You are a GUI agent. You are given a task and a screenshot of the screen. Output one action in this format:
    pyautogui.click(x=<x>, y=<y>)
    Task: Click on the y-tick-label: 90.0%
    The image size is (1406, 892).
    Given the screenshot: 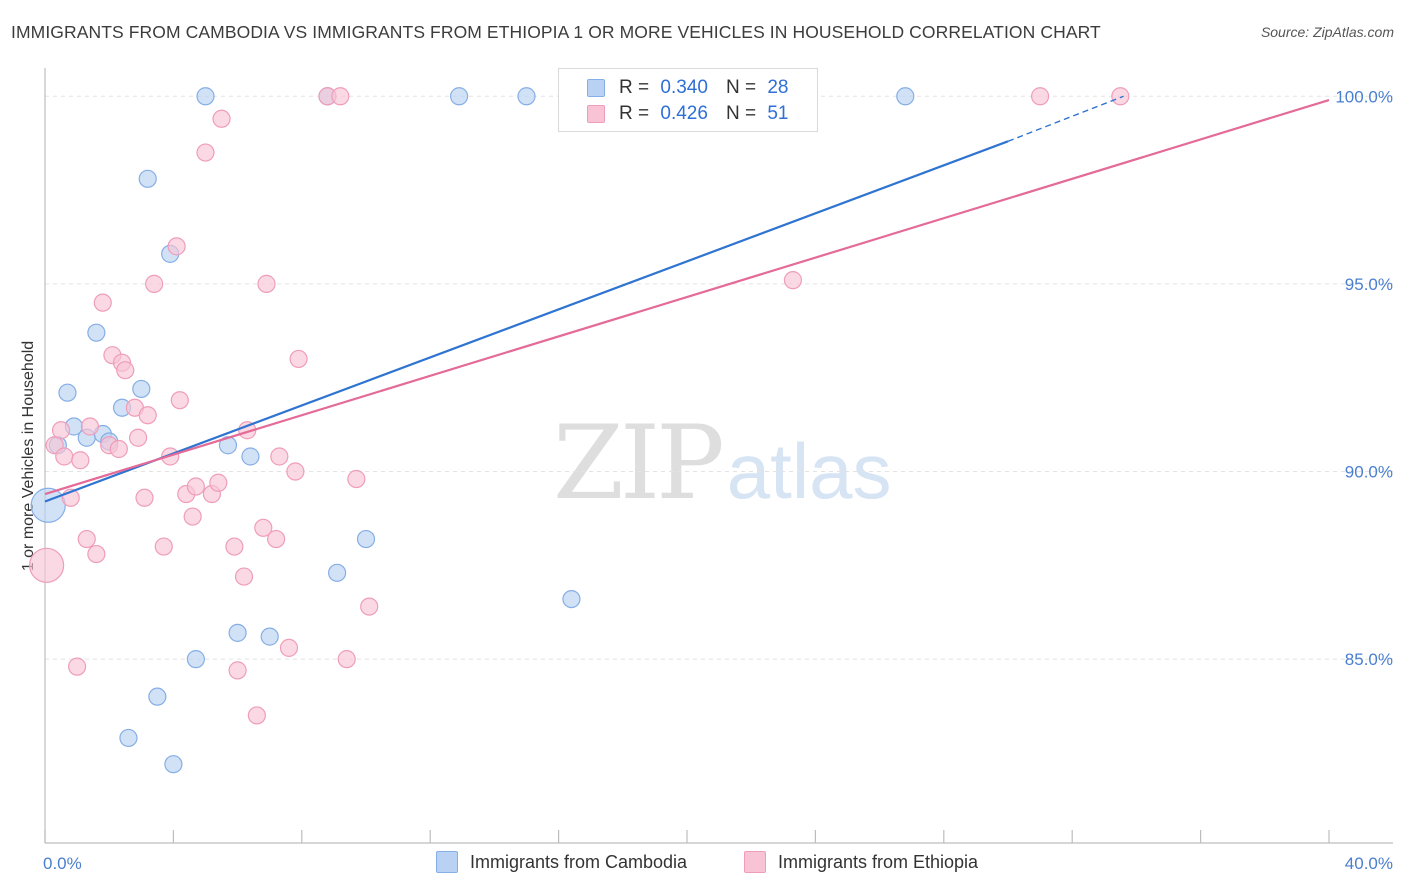 What is the action you would take?
    pyautogui.click(x=1369, y=472)
    